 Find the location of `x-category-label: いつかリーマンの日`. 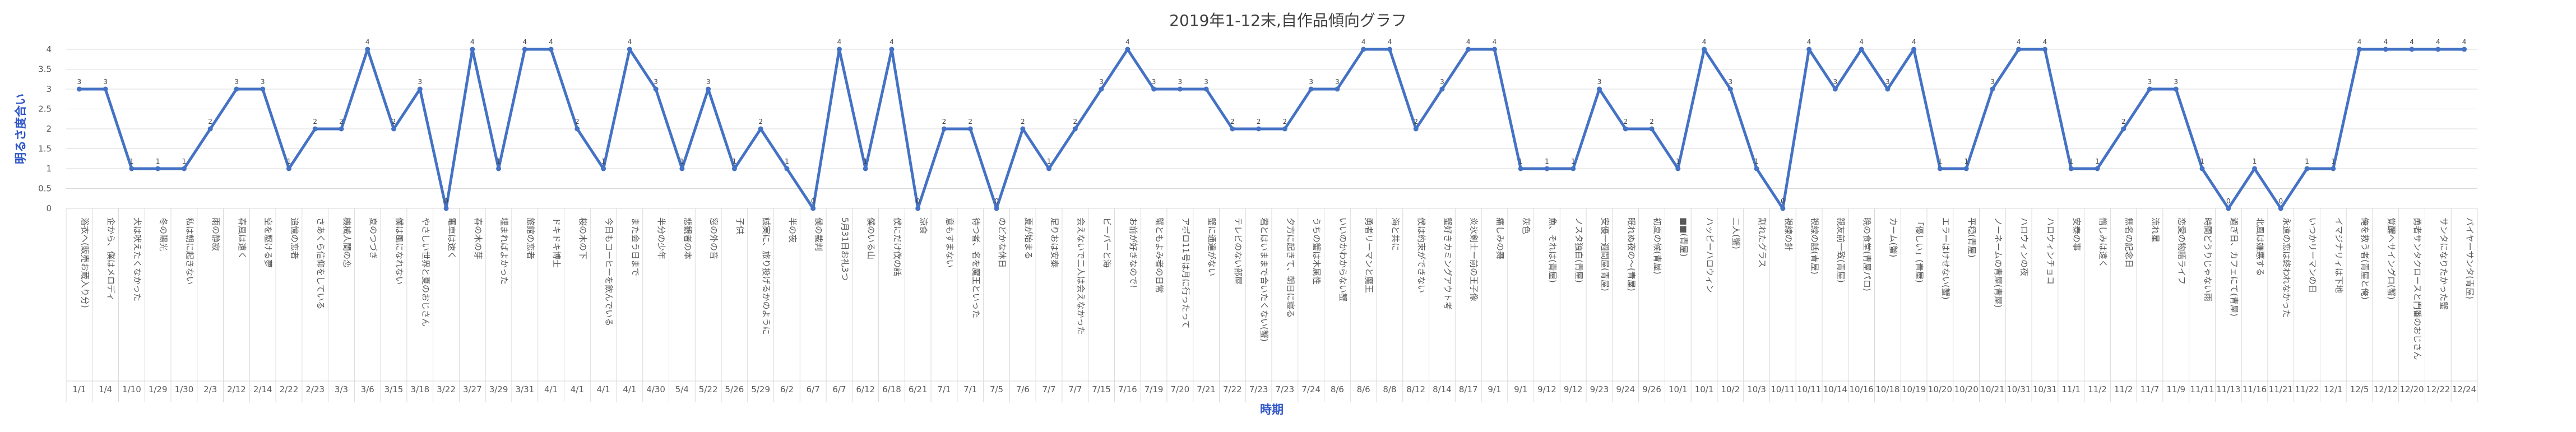

x-category-label: いつかリーマンの日 is located at coordinates (2313, 255).